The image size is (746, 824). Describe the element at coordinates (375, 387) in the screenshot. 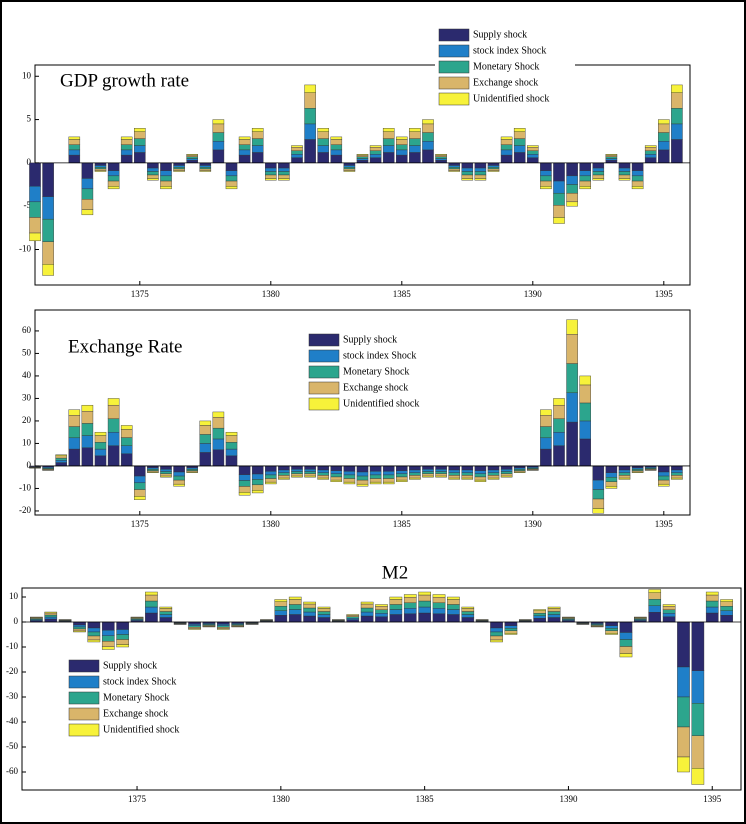

I see `legend-label: Exchange shock` at that location.